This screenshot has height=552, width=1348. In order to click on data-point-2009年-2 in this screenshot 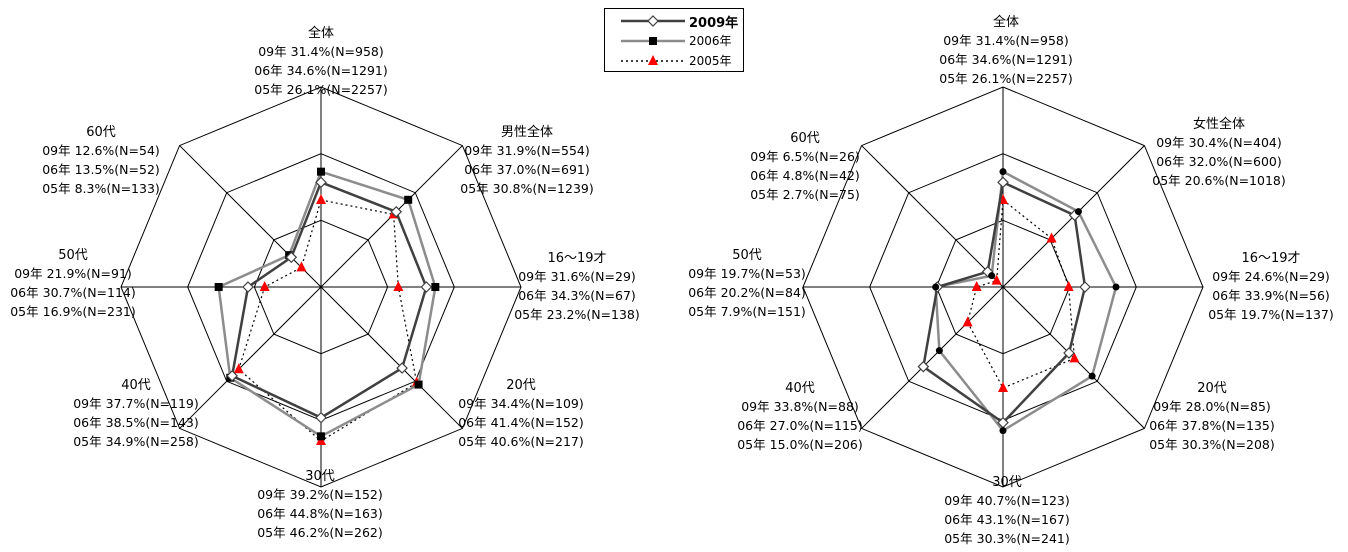, I will do `click(1085, 287)`.